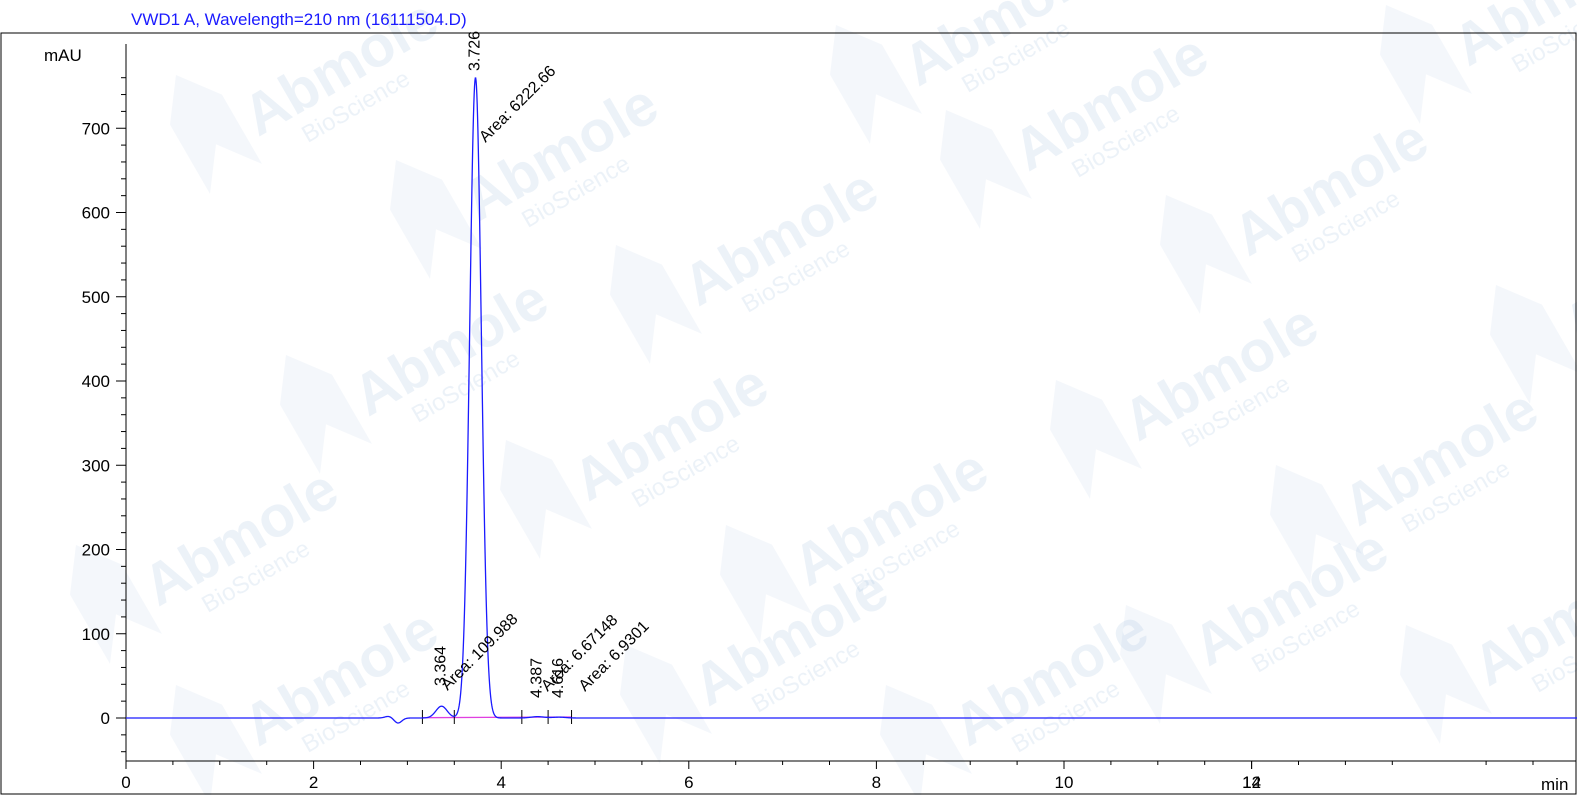 This screenshot has width=1577, height=795. I want to click on y-axis-ticks: 0 100 200 300 400 500 600 700, so click(104, 415).